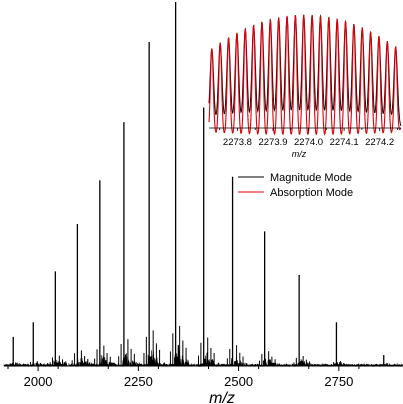  I want to click on x-tick-label: 2500, so click(238, 381).